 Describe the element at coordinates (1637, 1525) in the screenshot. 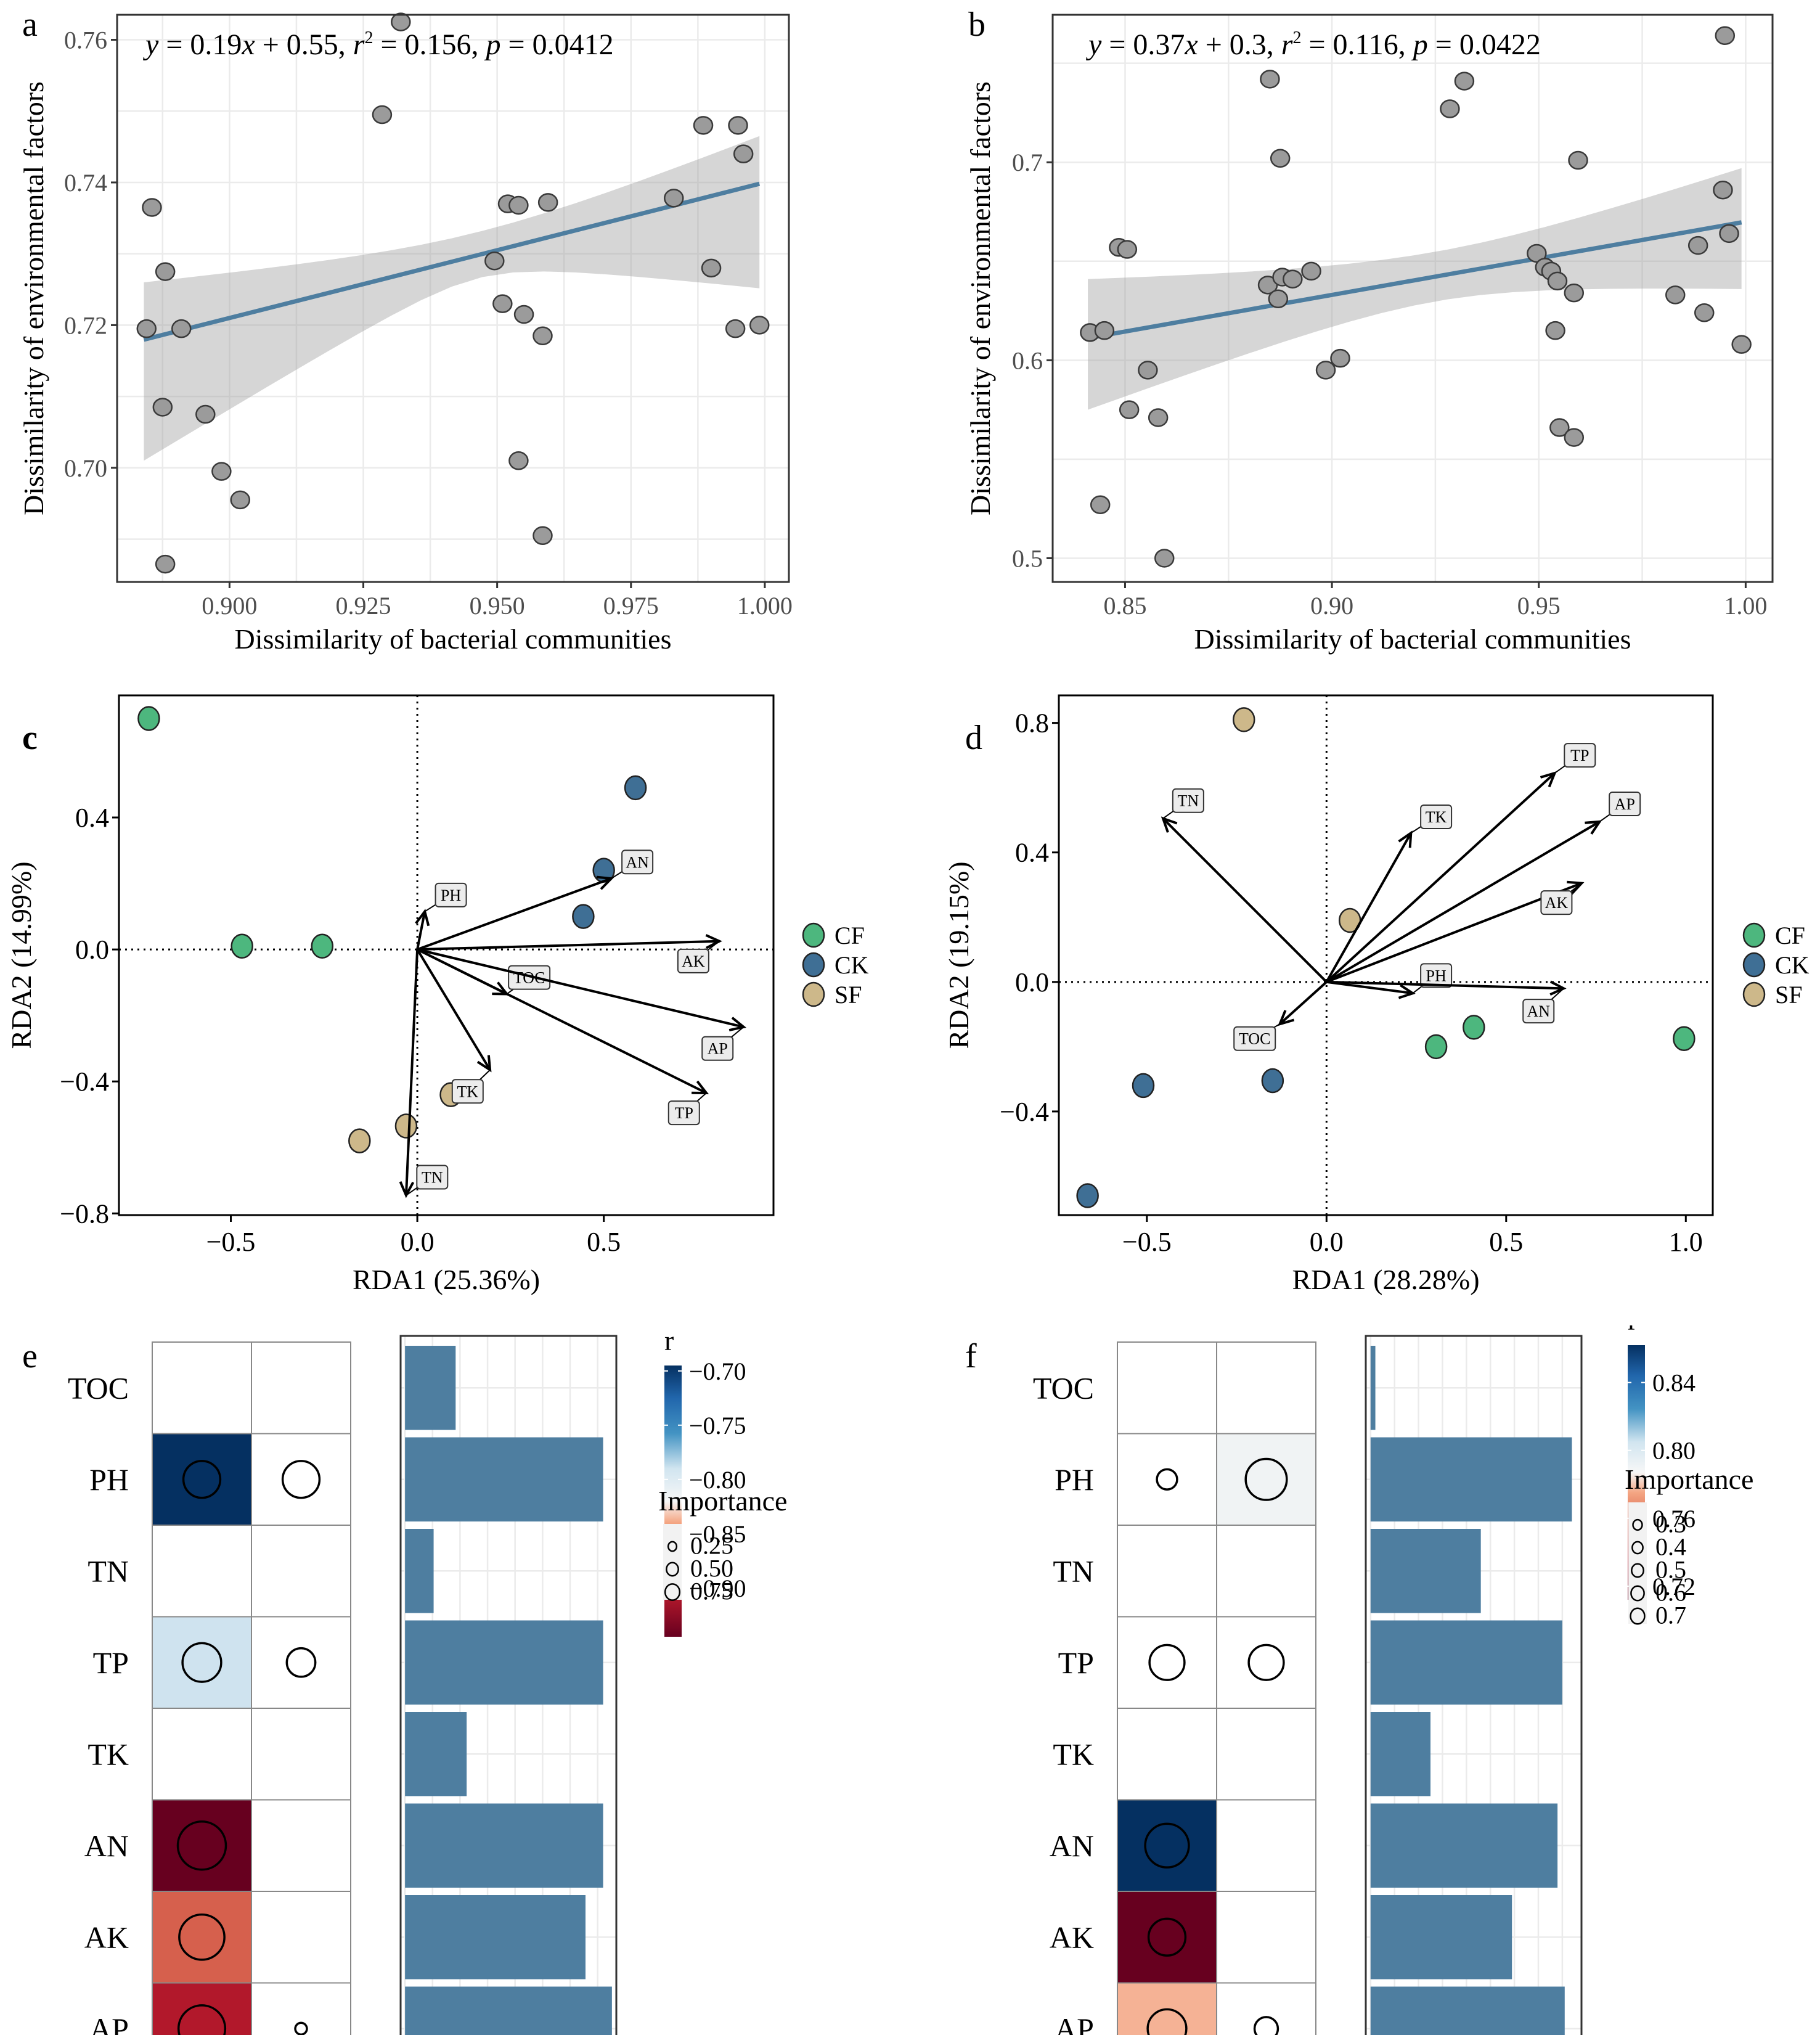

I see `size-legend-circle` at that location.